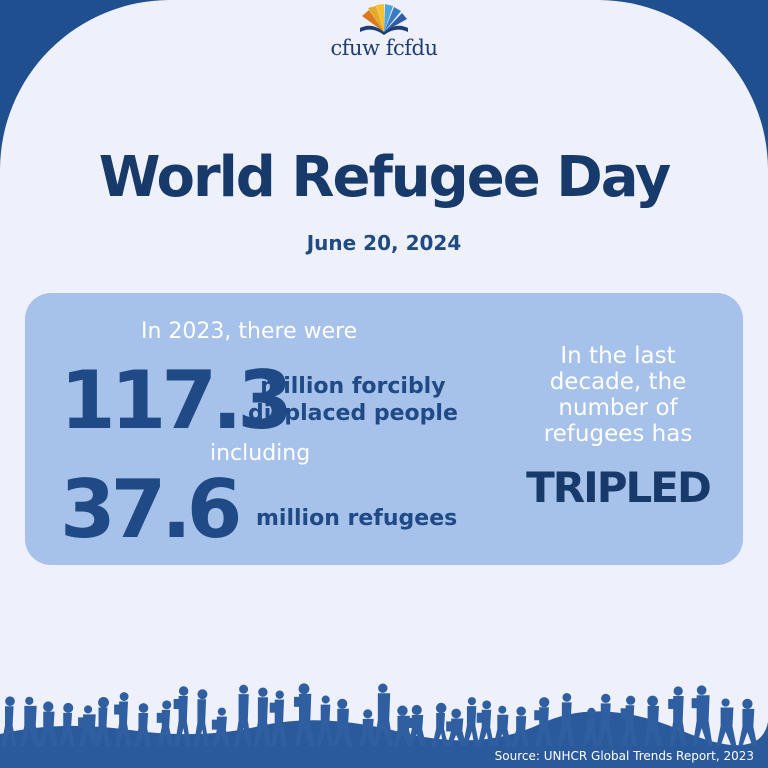 This screenshot has height=768, width=768. I want to click on logo: cfuw fcfdu, so click(384, 34).